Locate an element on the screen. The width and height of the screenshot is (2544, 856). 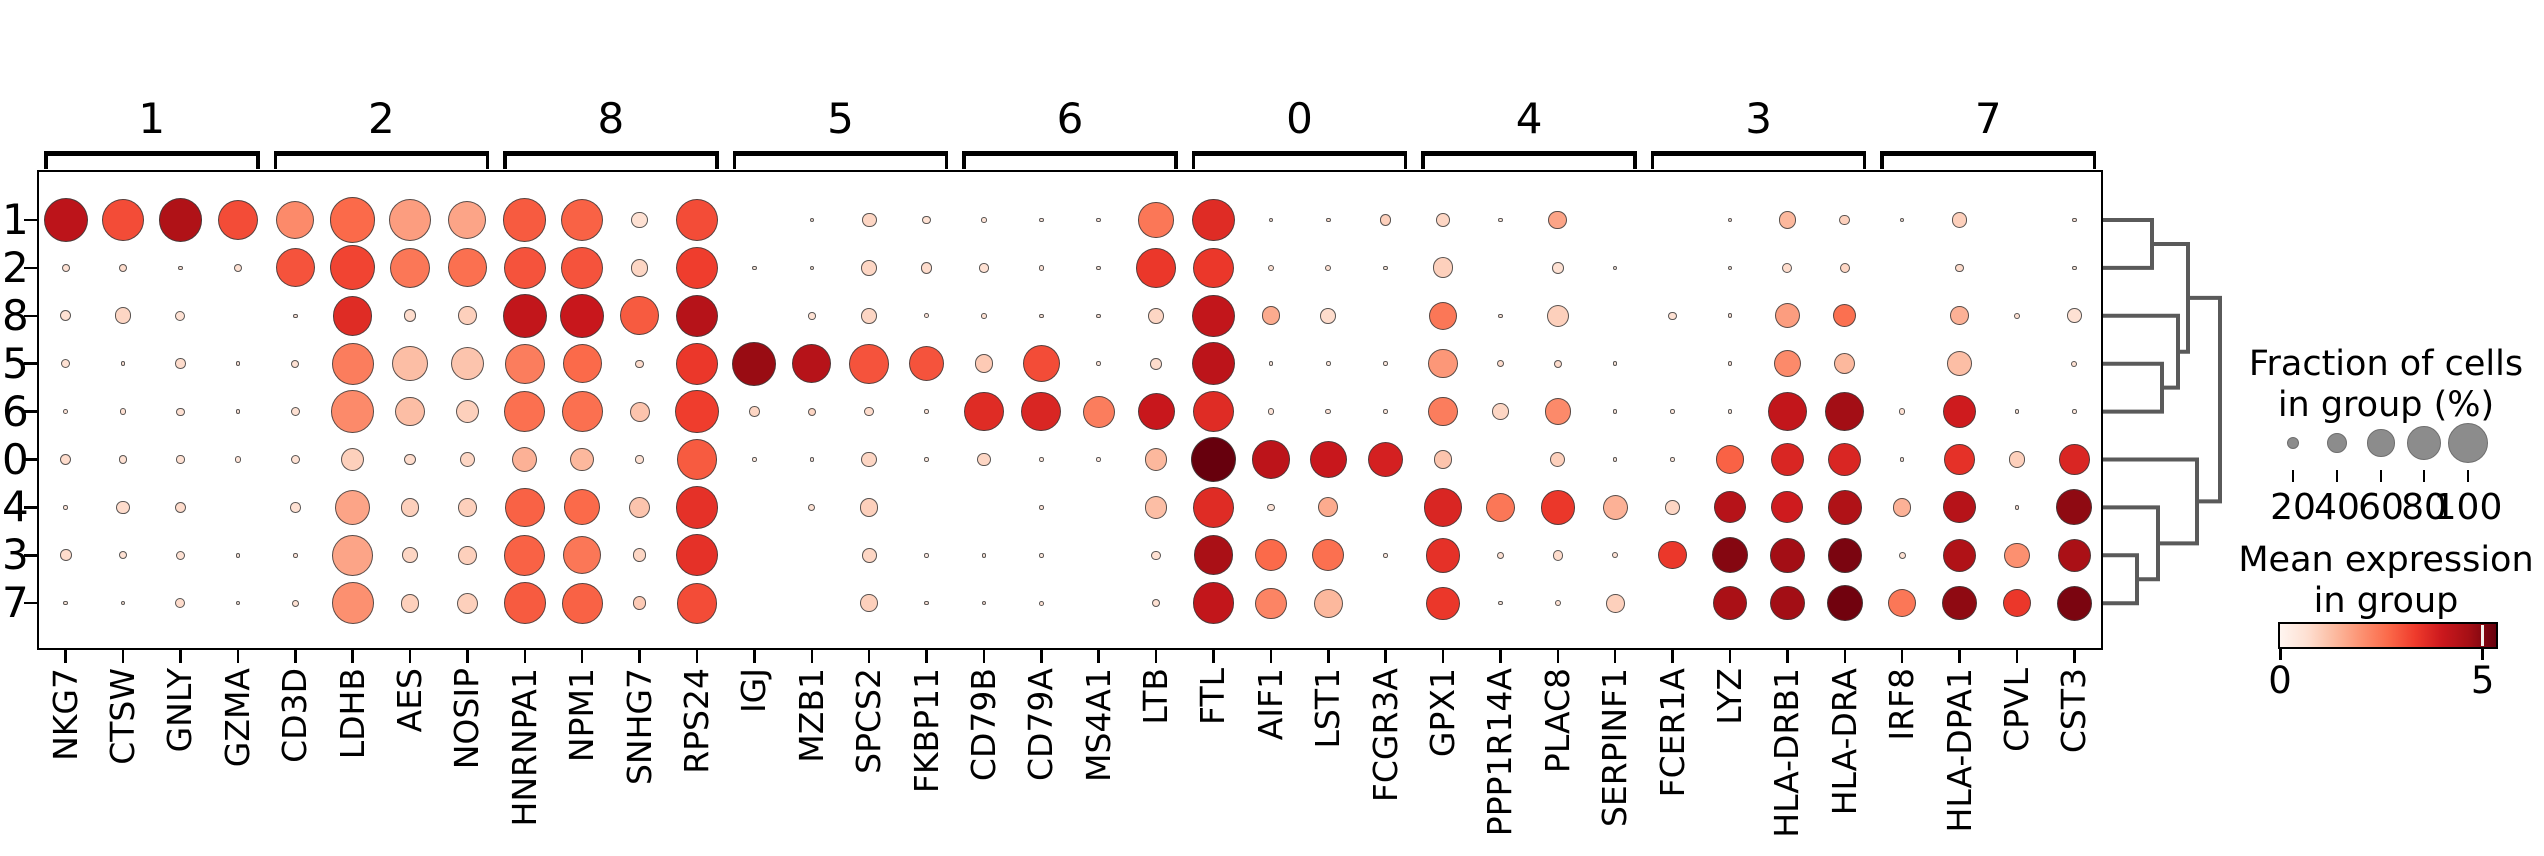
gene-group-bracket is located at coordinates (611, 153).